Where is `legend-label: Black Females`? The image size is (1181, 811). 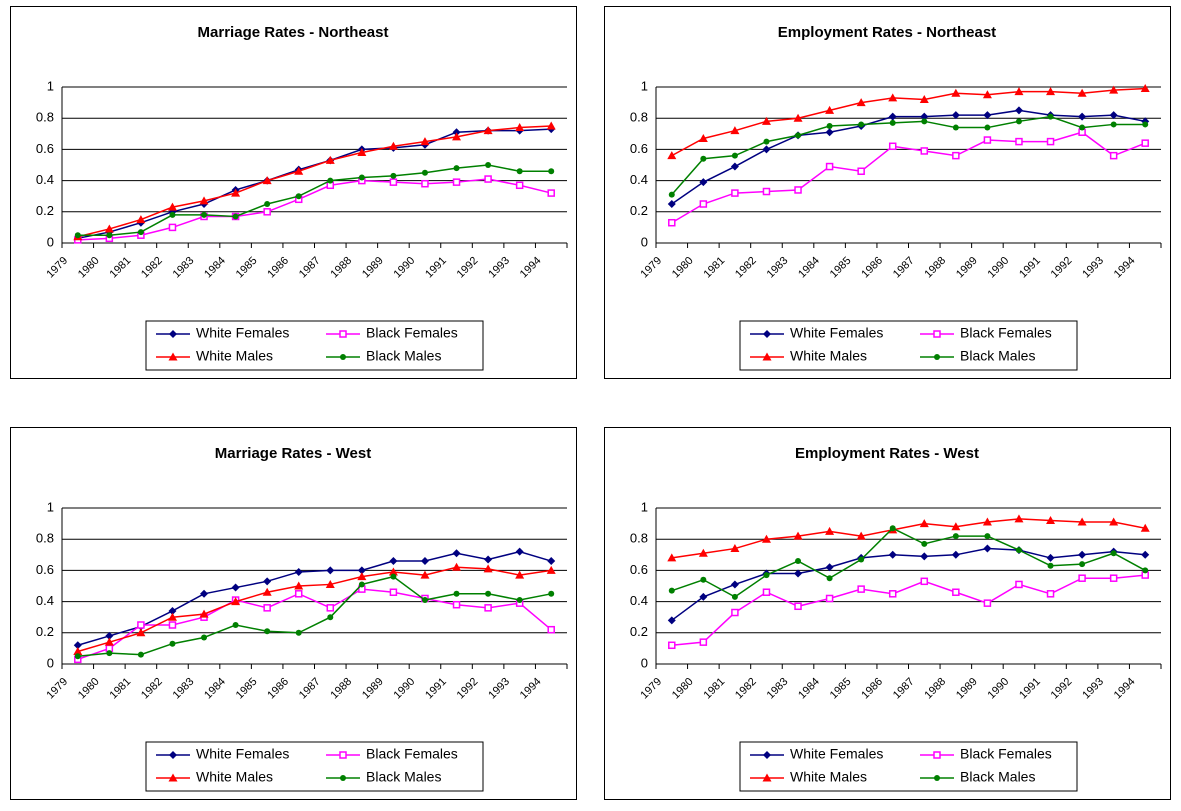
legend-label: Black Females is located at coordinates (1006, 333).